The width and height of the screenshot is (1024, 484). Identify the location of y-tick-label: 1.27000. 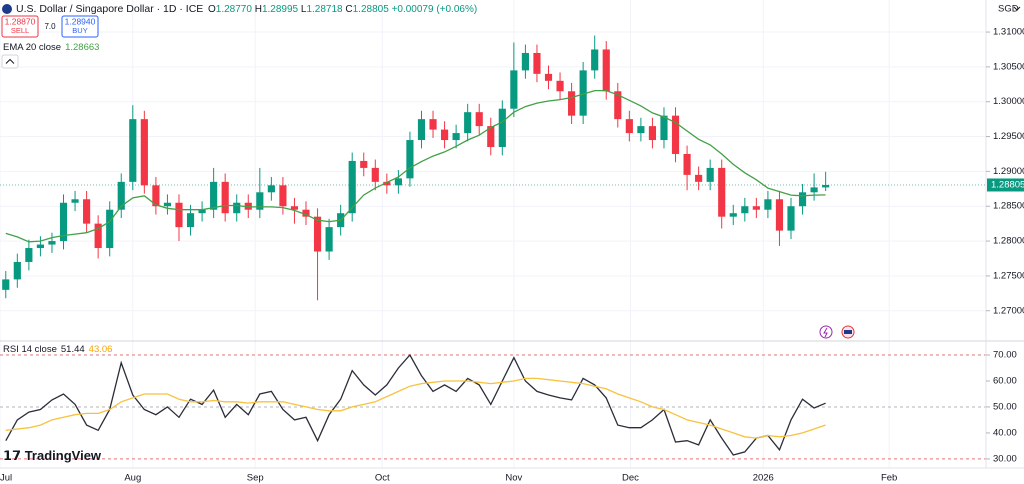
(1008, 310).